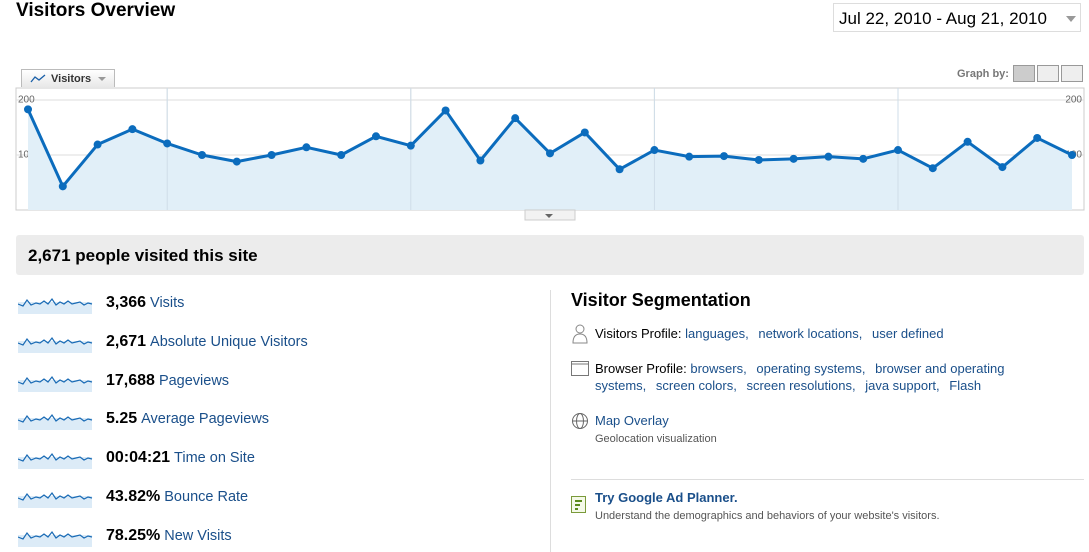 The width and height of the screenshot is (1089, 552). I want to click on metric-text: 17,688 Pageviews, so click(167, 381).